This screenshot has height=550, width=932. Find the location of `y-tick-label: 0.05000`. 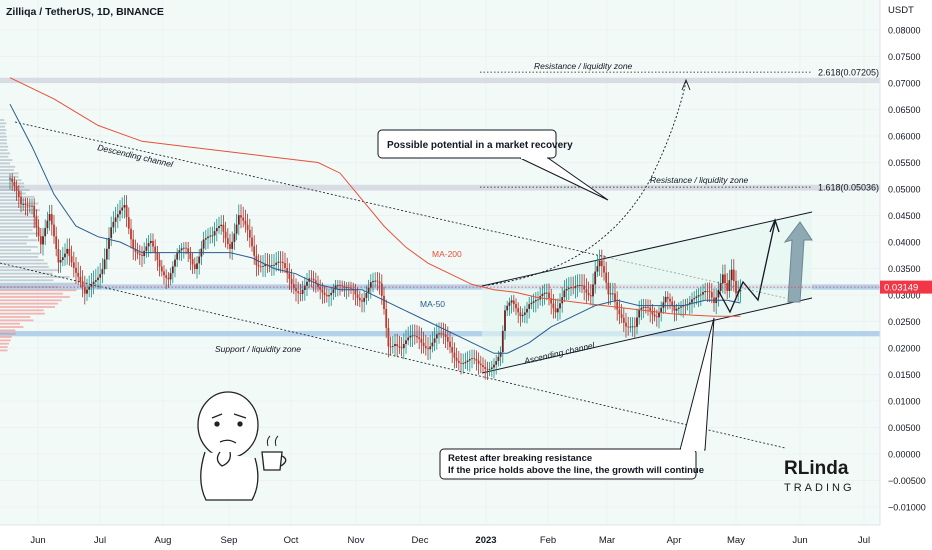

y-tick-label: 0.05000 is located at coordinates (904, 190).